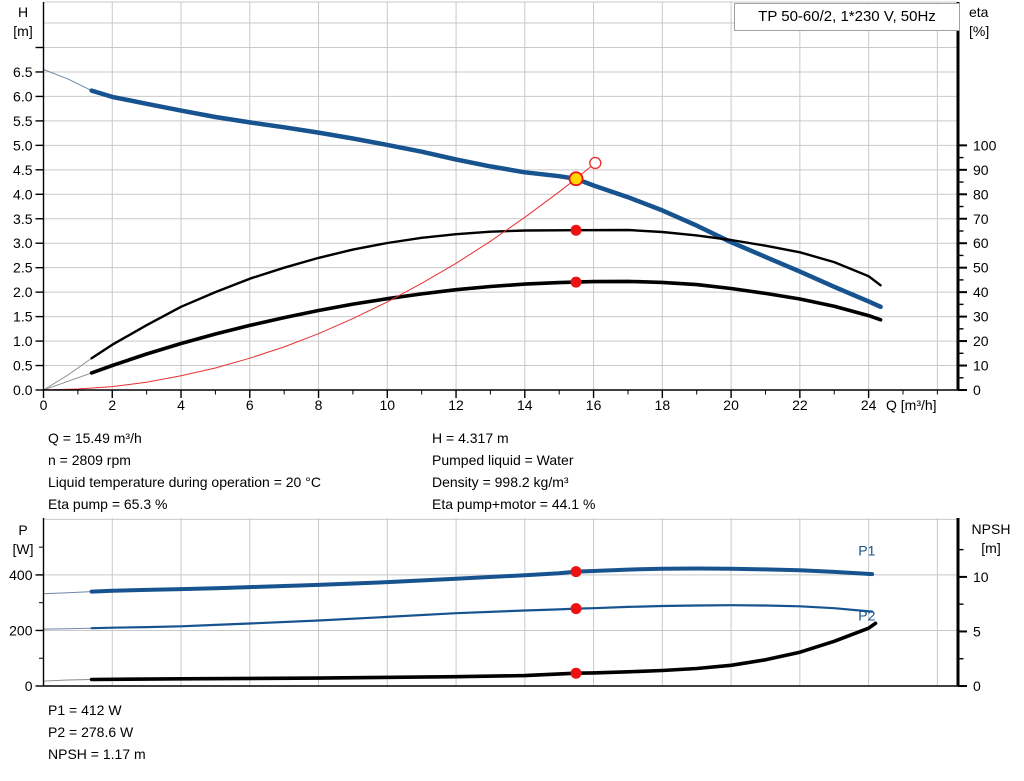 Image resolution: width=1024 pixels, height=781 pixels. I want to click on info-line-eta-pump-motor: Eta pump+motor = 44.1 %, so click(514, 504).